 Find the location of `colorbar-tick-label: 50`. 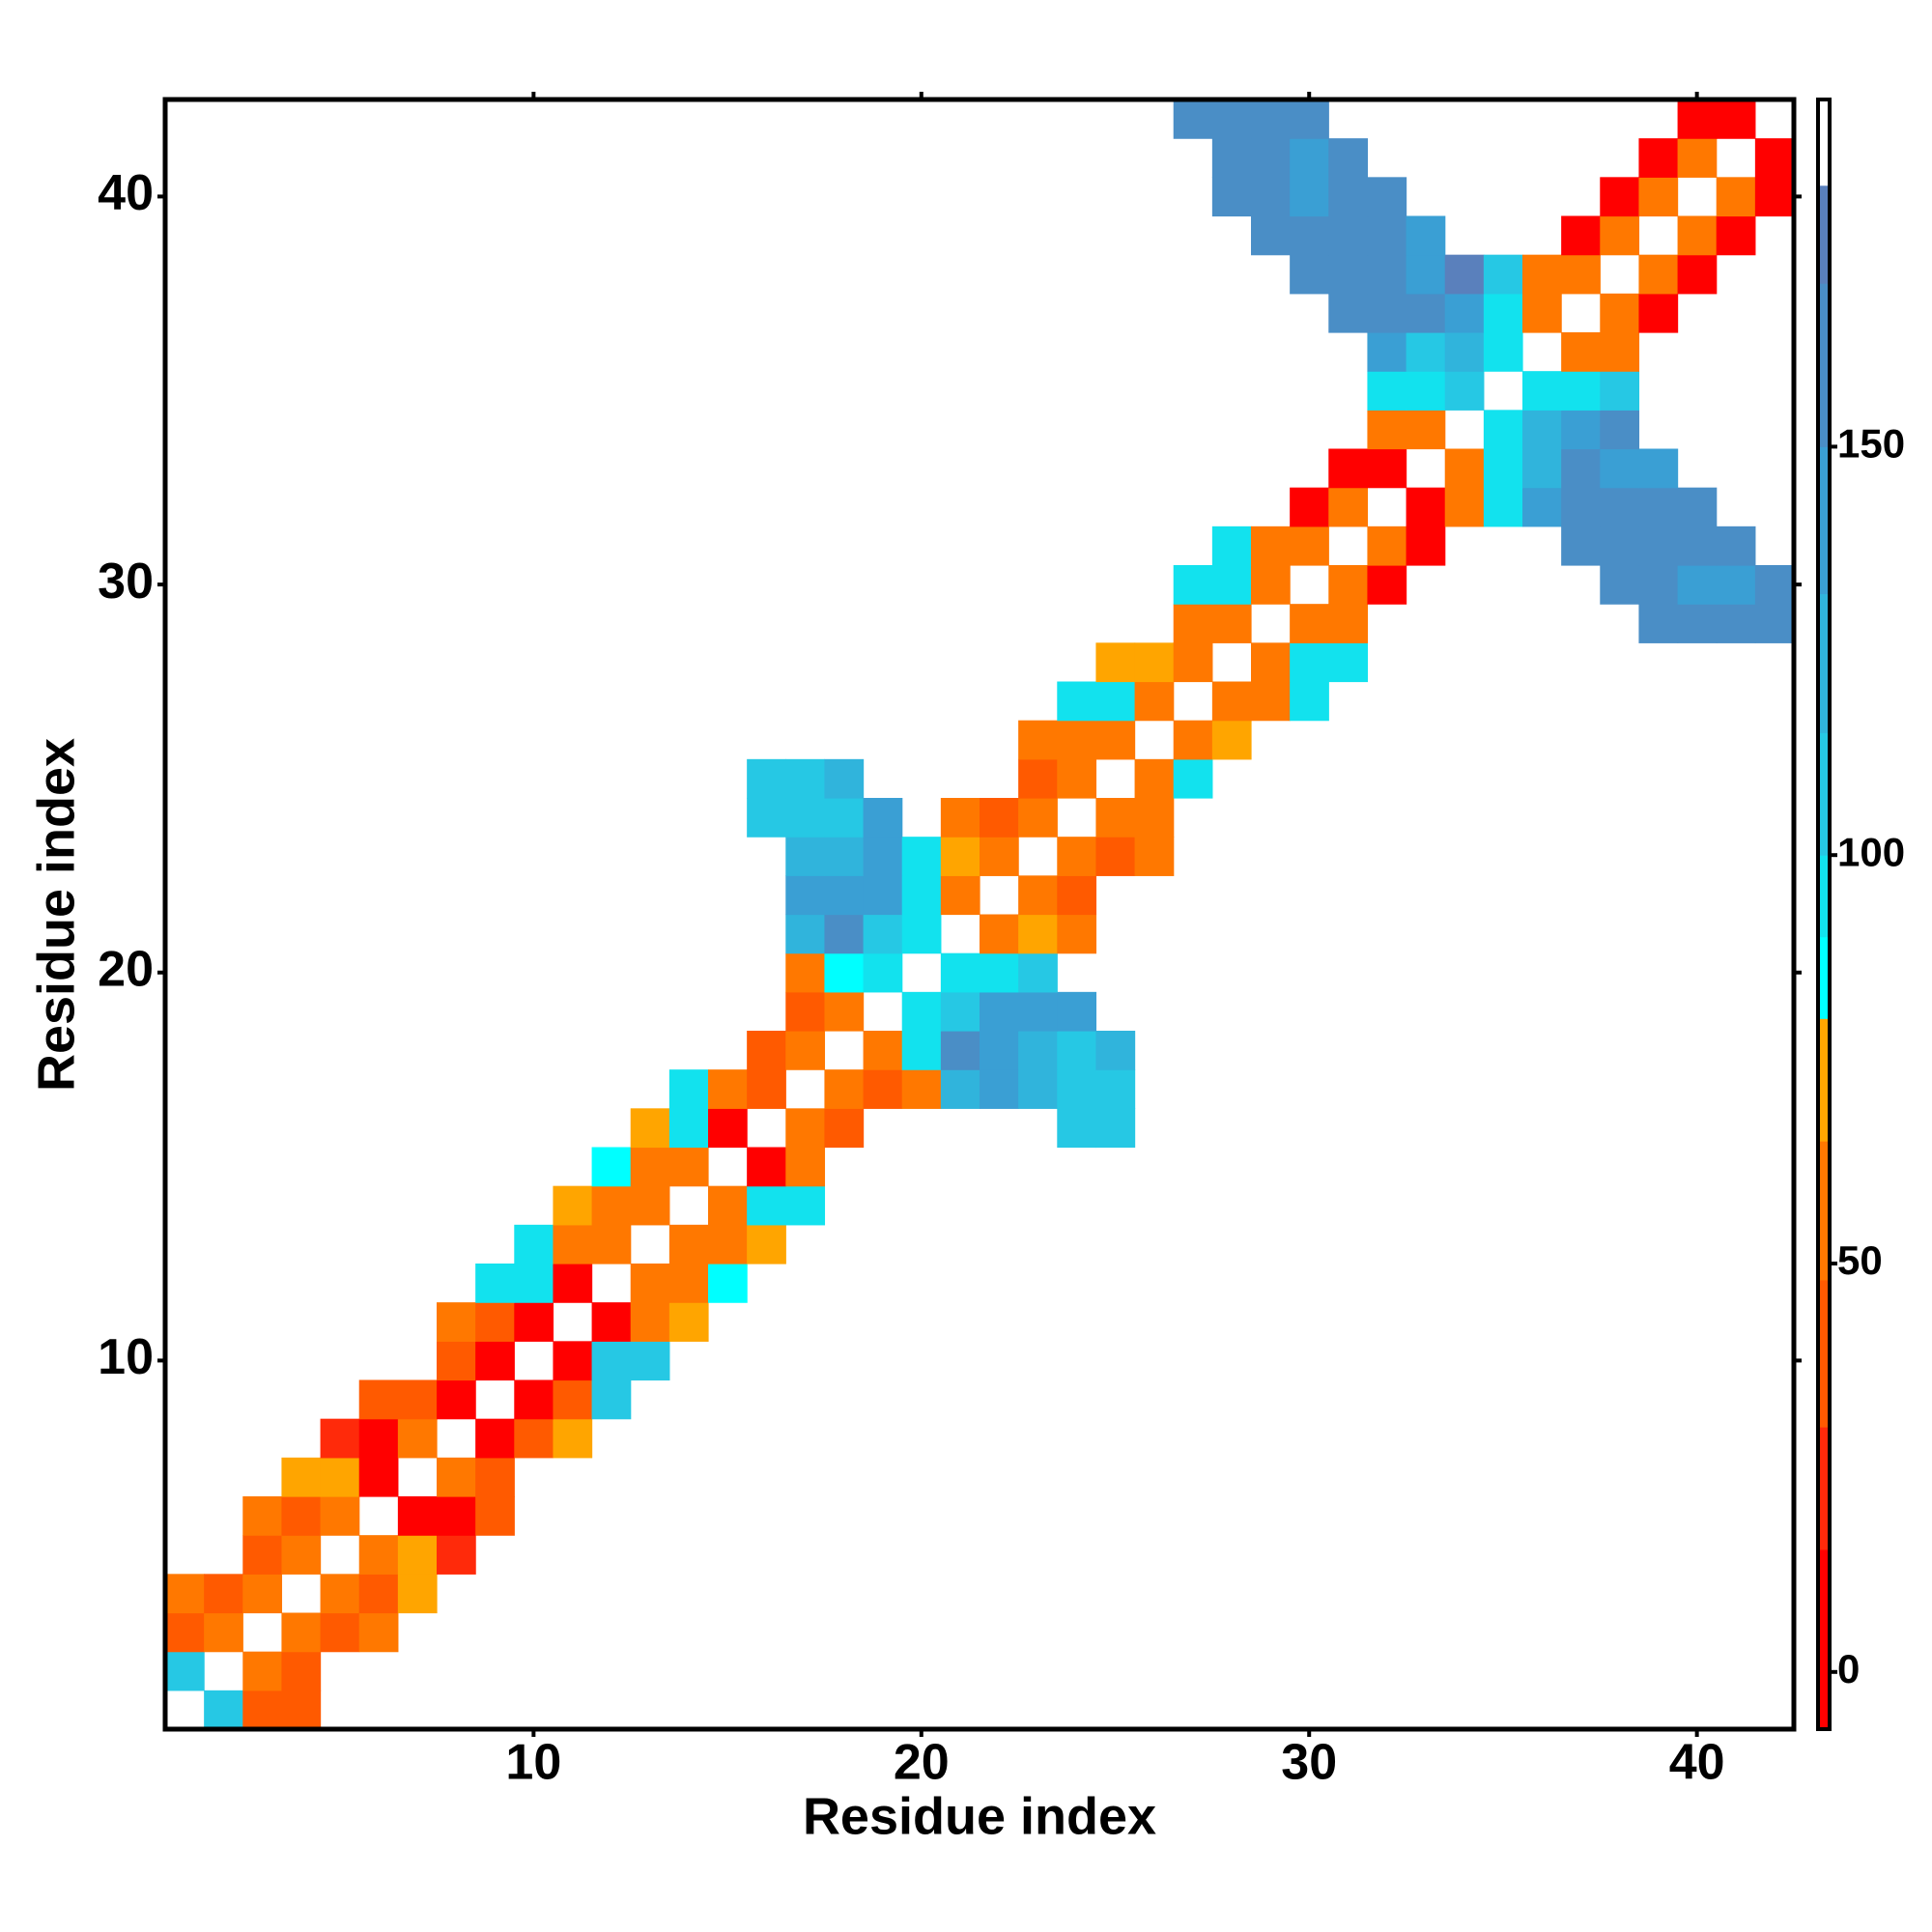

colorbar-tick-label: 50 is located at coordinates (1860, 1260).